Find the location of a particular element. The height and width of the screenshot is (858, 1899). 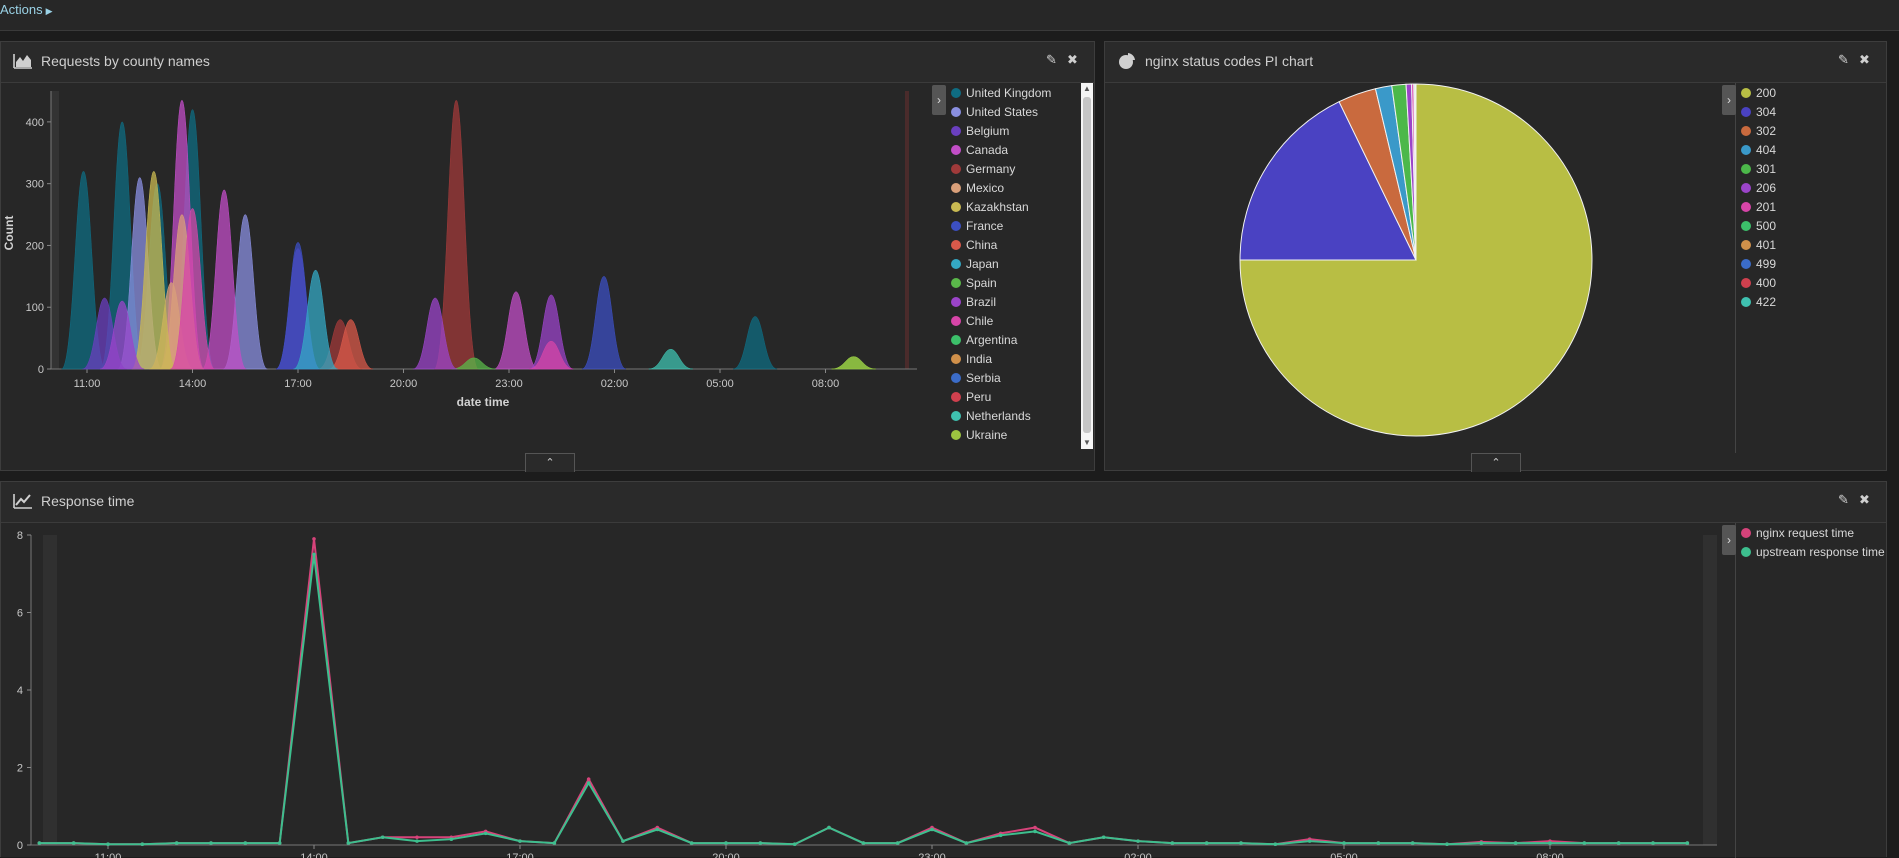

legend-item: Brazil is located at coordinates (1015, 302).